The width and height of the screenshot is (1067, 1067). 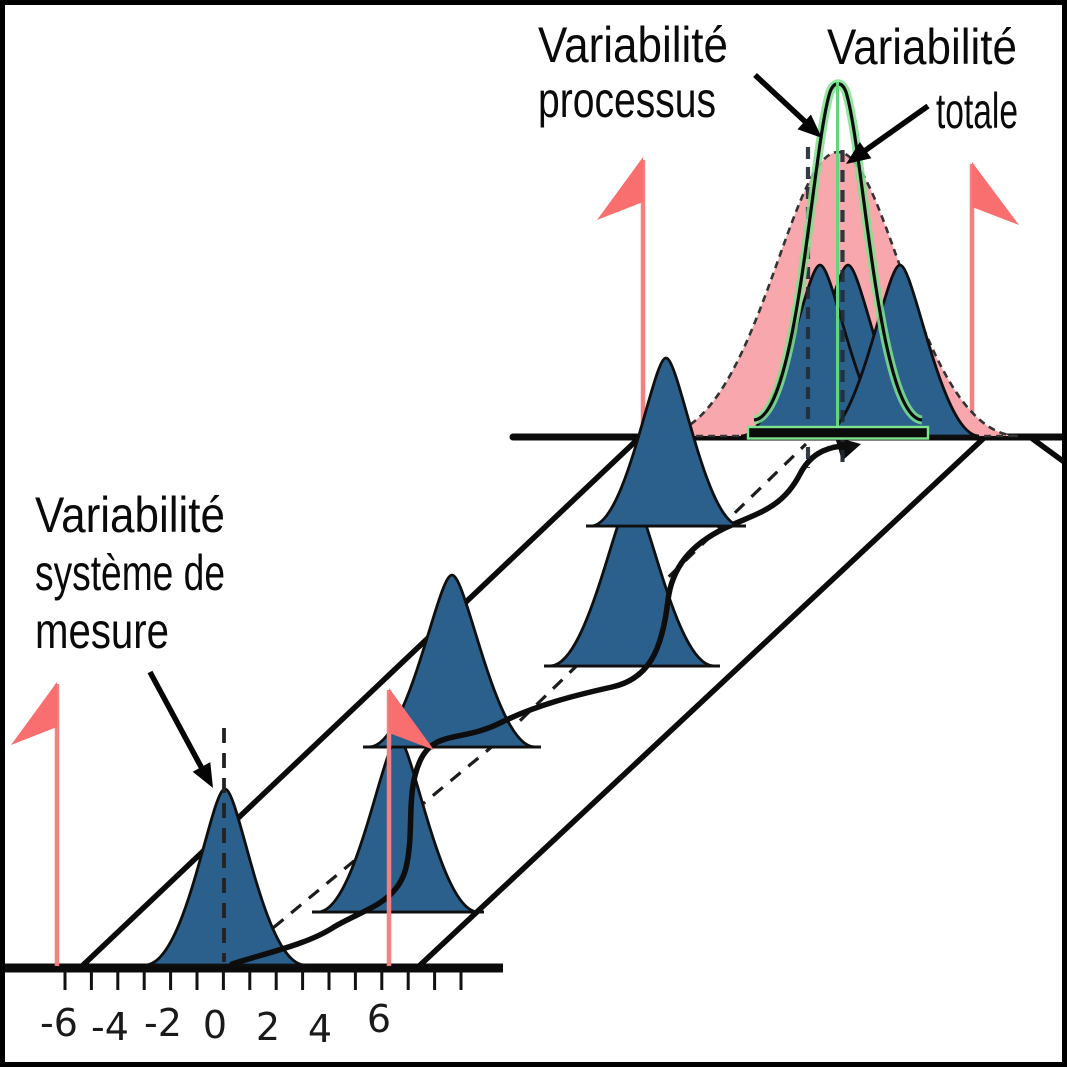 I want to click on axis-ticks, so click(x=263, y=980).